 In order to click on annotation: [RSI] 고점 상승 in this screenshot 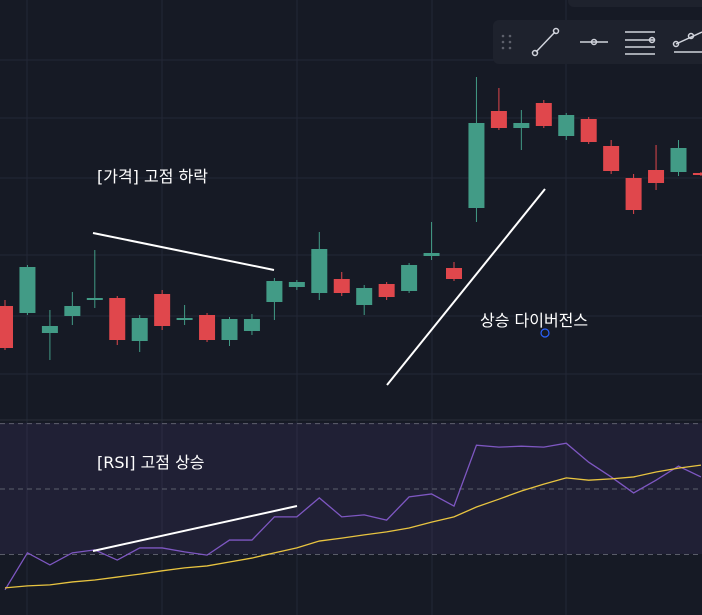, I will do `click(151, 462)`.